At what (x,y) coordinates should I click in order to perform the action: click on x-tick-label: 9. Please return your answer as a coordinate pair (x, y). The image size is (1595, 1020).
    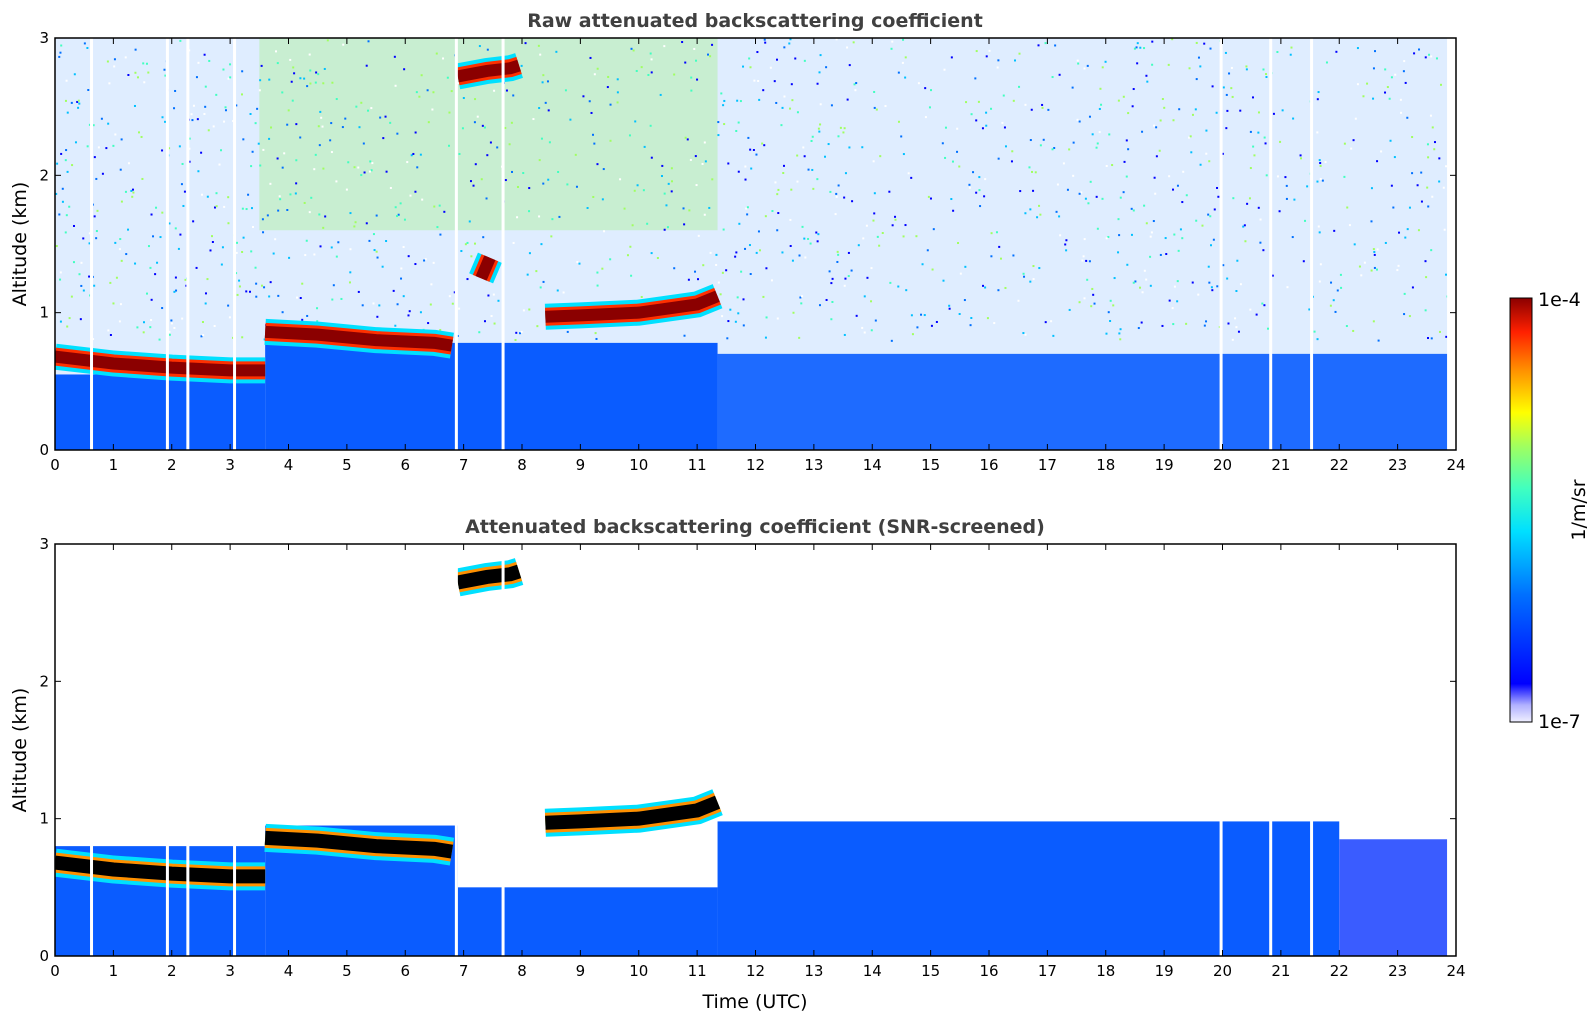
    Looking at the image, I should click on (581, 971).